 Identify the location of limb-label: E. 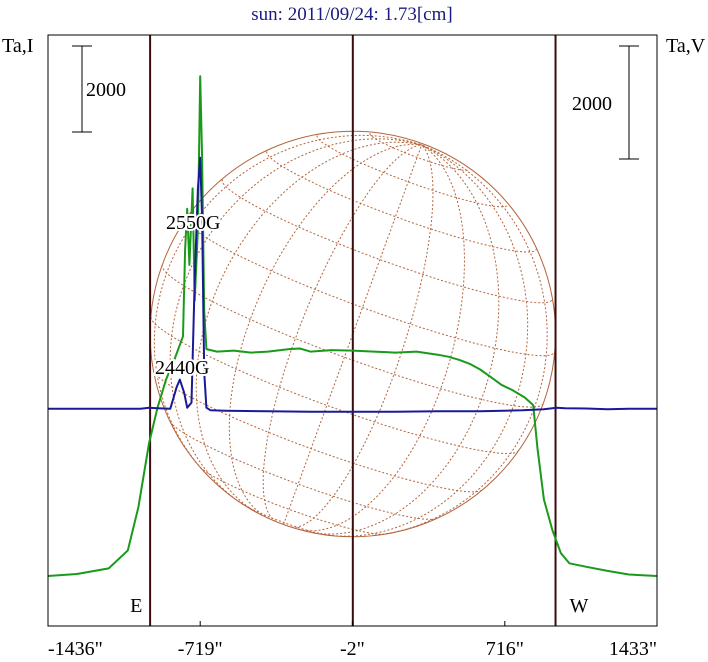
(136, 606).